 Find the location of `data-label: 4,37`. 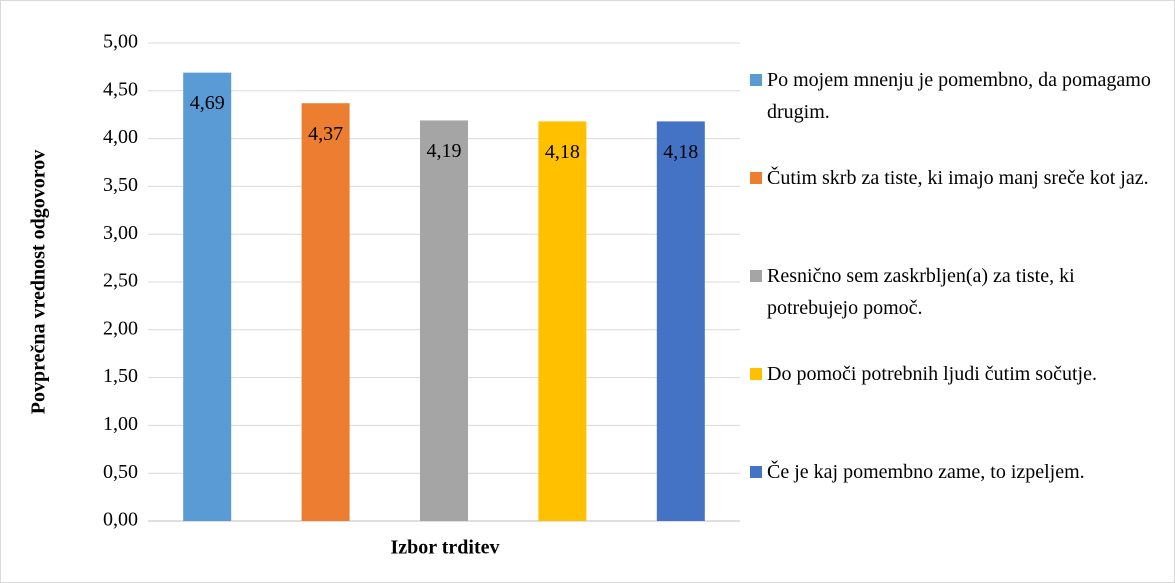

data-label: 4,37 is located at coordinates (325, 134).